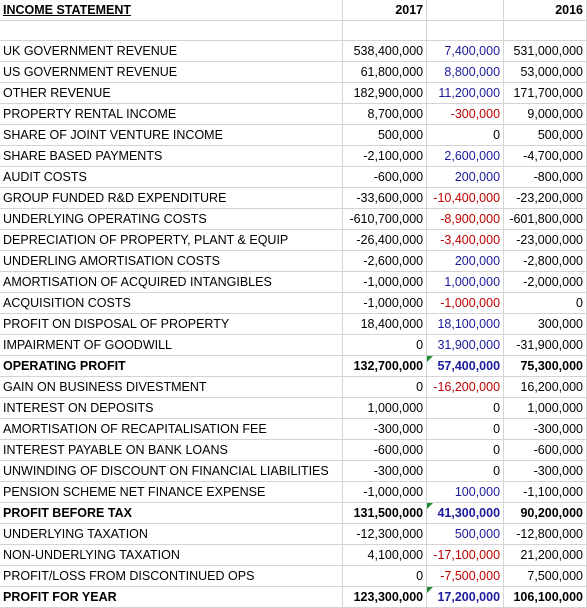  What do you see at coordinates (172, 576) in the screenshot?
I see `row-label-cell: PROFIT/LOSS FROM DISCONTINUED OPS` at bounding box center [172, 576].